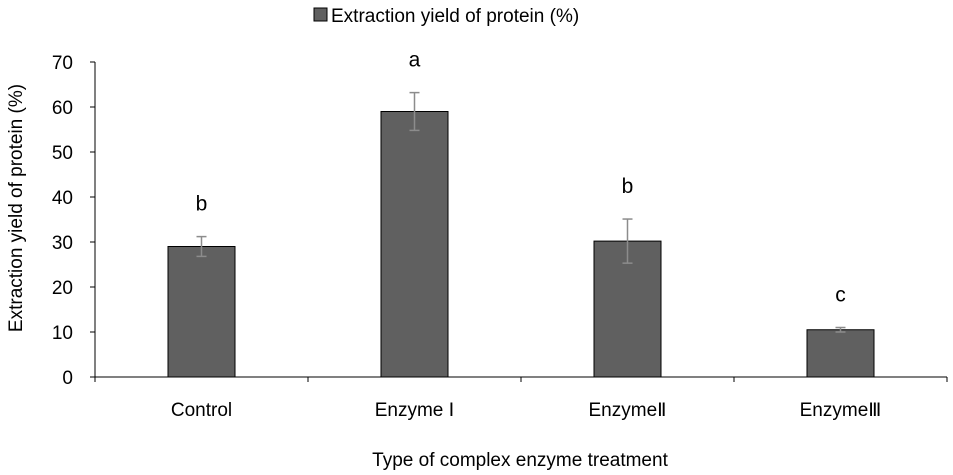 The image size is (953, 475). What do you see at coordinates (62, 288) in the screenshot?
I see `y-tick-label: 20` at bounding box center [62, 288].